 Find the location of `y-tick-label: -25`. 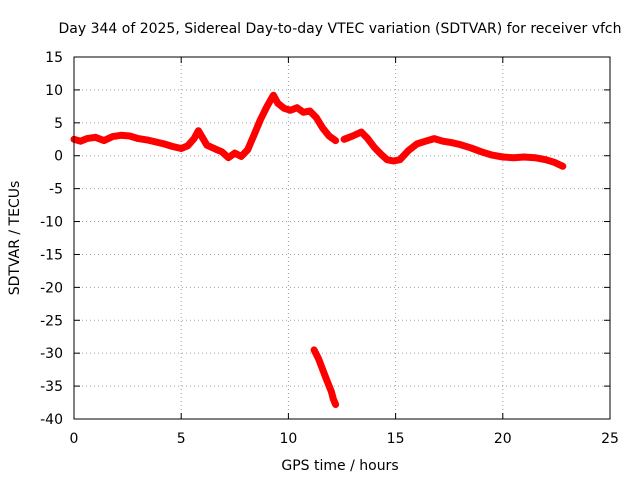

y-tick-label: -25 is located at coordinates (51, 321).